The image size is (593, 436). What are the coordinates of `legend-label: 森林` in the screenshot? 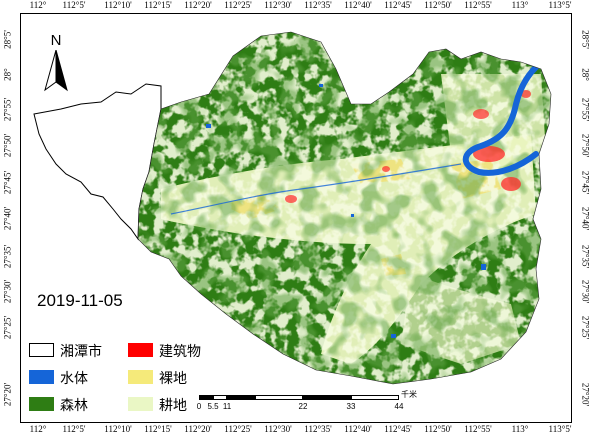 It's located at (74, 406).